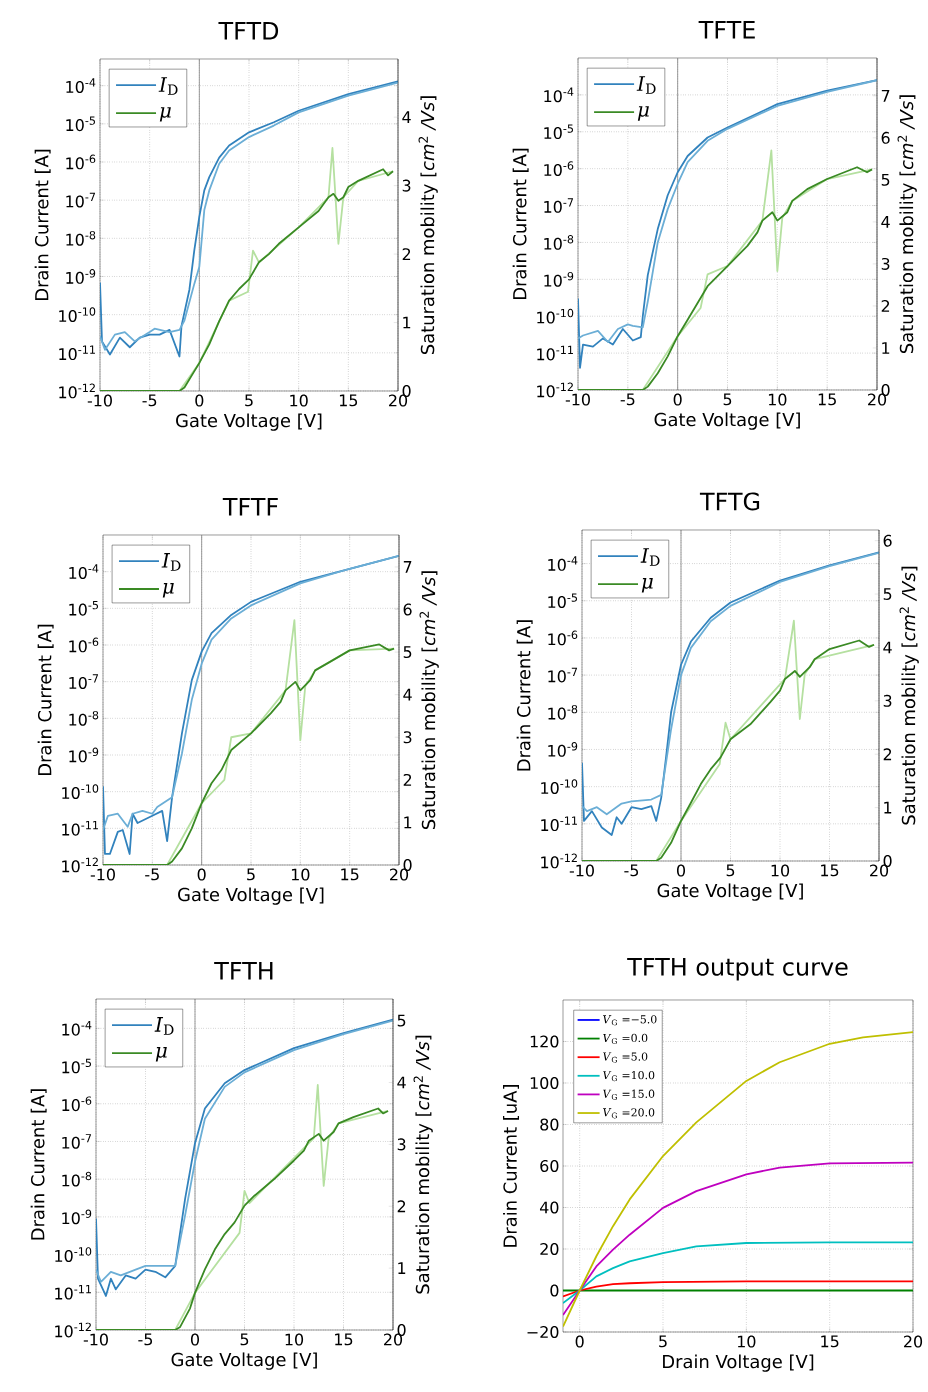 The image size is (928, 1392). I want to click on chart-title: TFTE, so click(726, 30).